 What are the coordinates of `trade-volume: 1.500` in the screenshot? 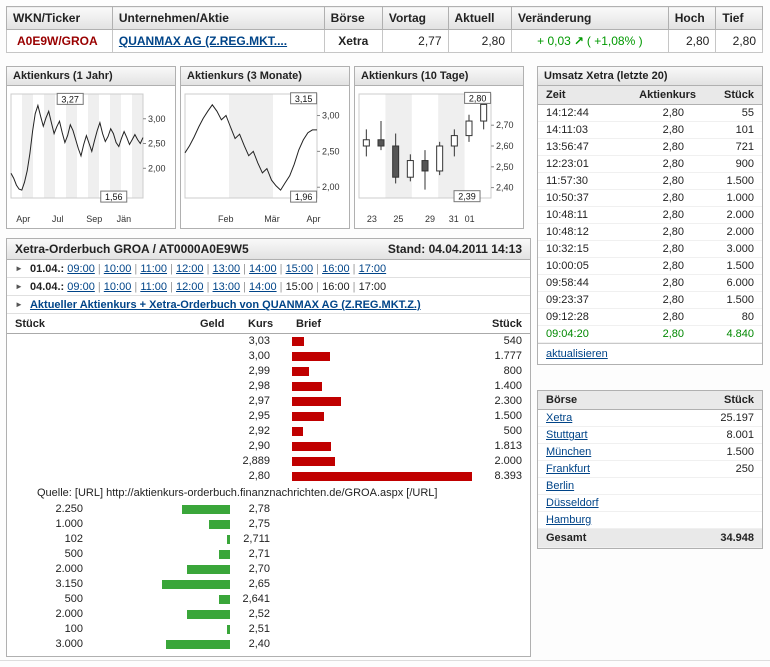 It's located at (733, 300).